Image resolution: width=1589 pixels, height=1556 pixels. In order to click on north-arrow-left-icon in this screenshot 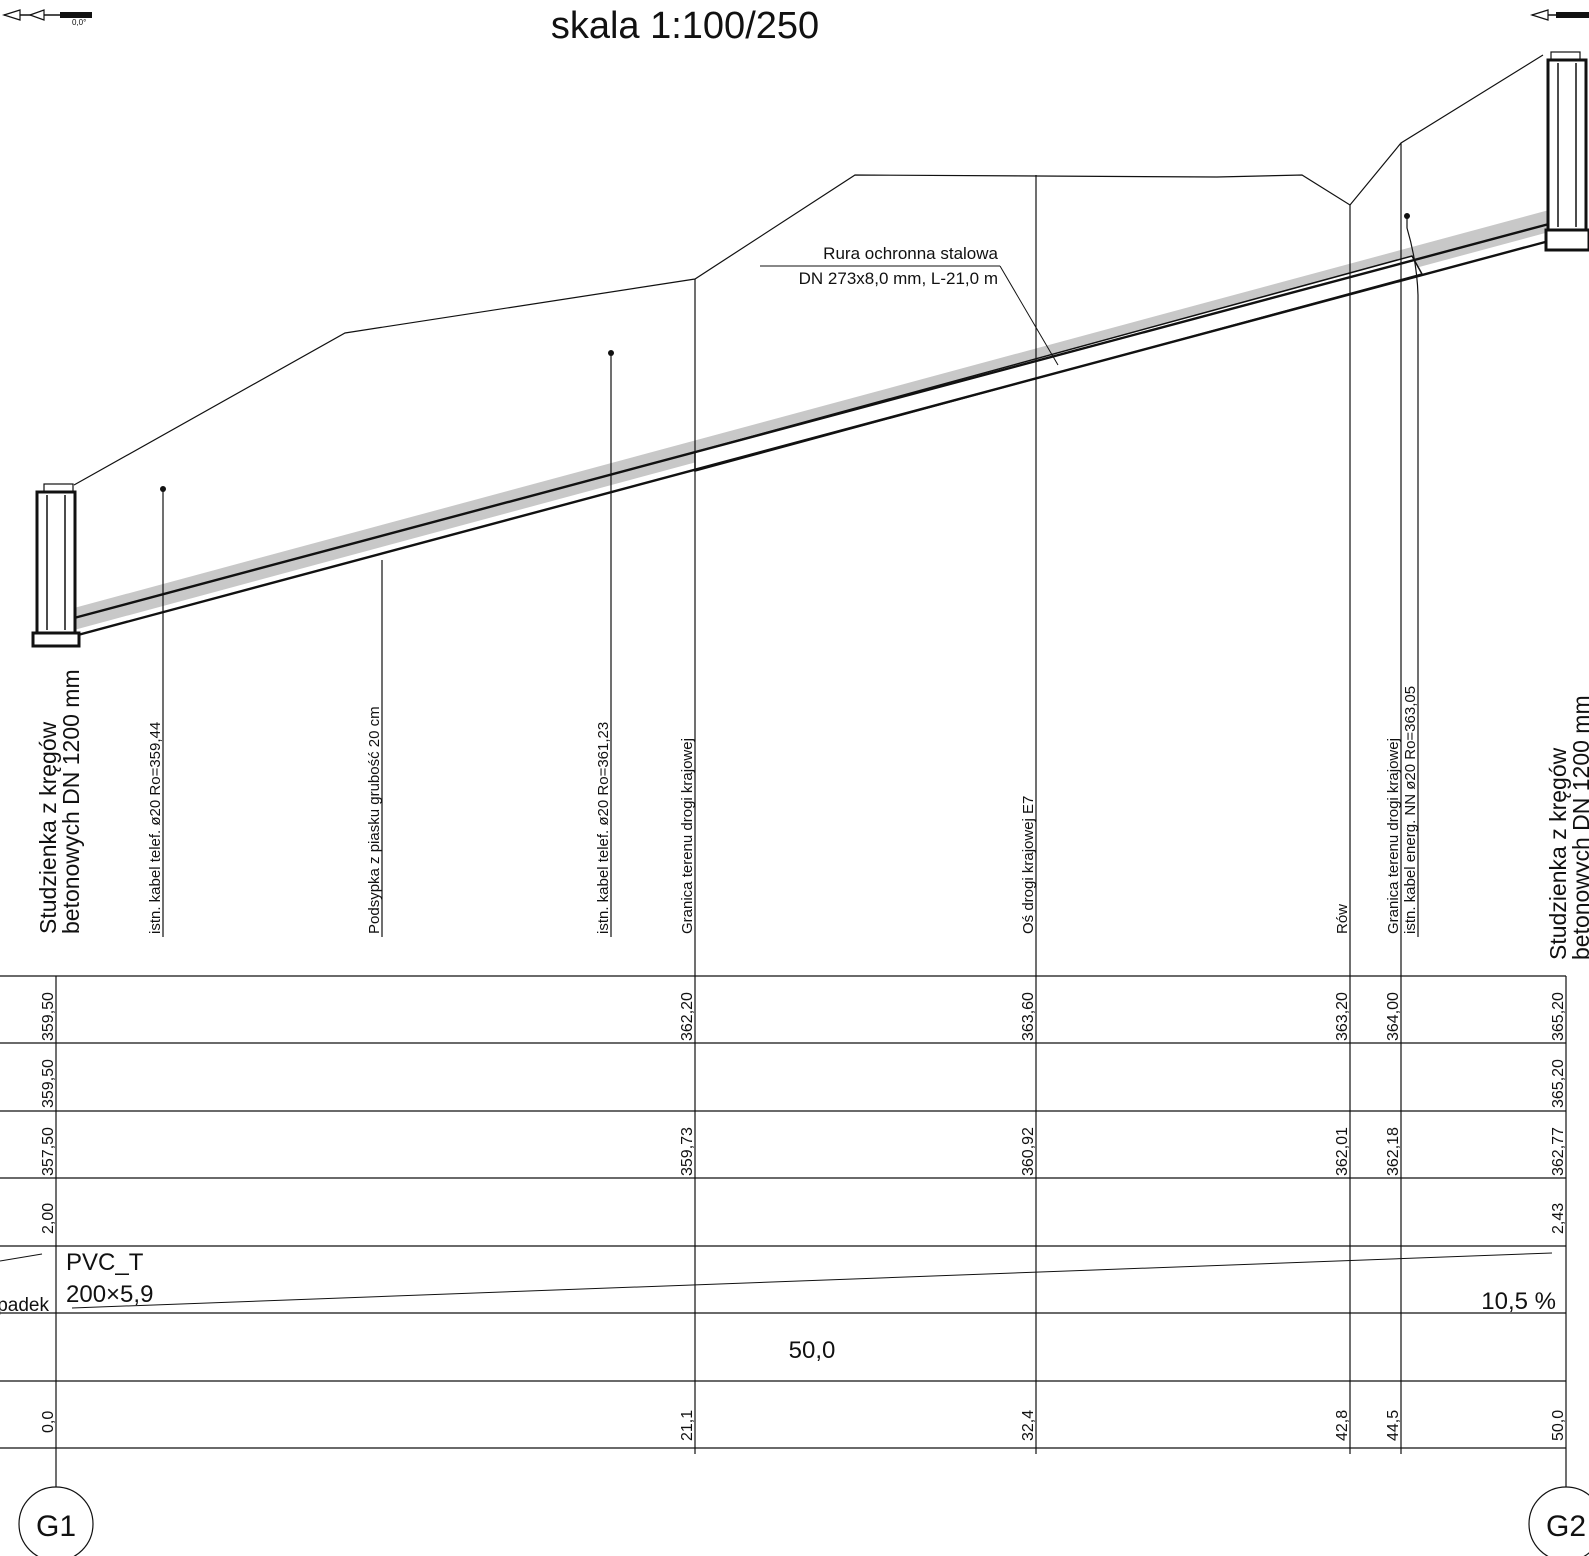, I will do `click(46, 15)`.